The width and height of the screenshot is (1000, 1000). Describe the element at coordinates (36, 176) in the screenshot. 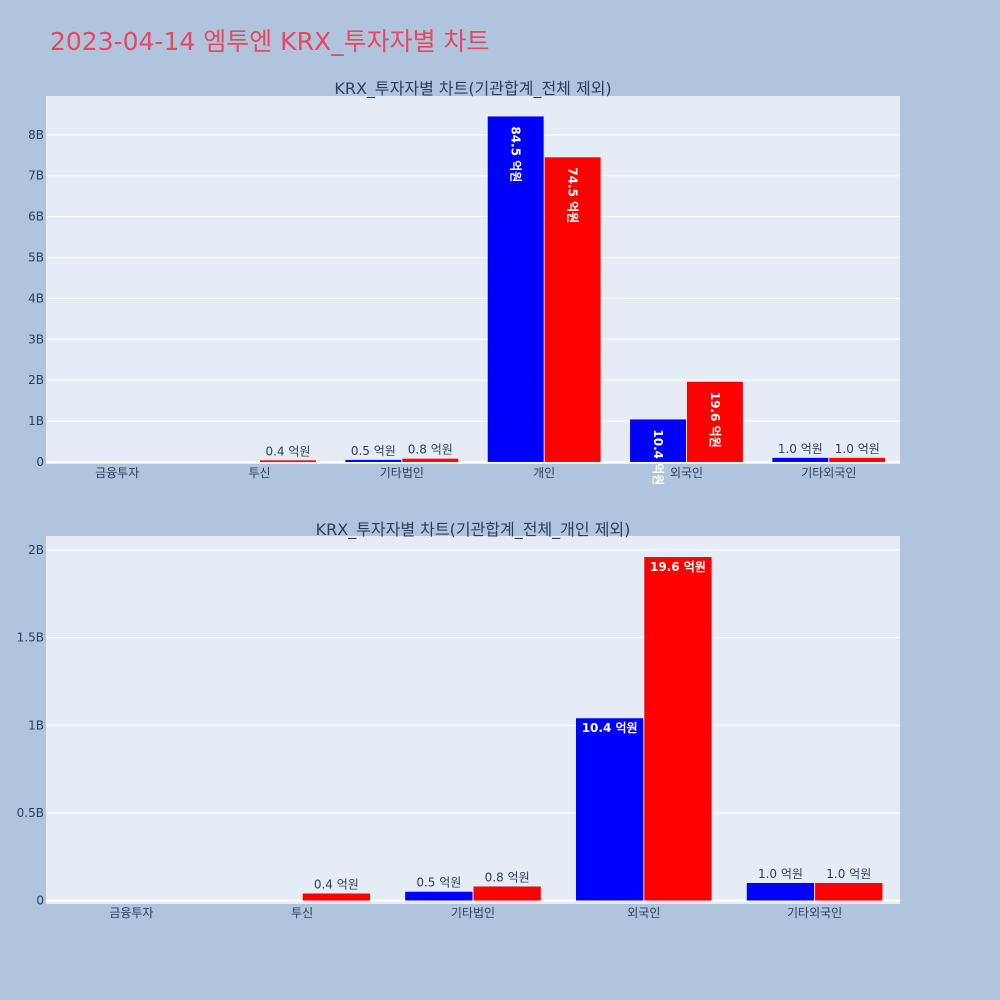

I see `y-tick-label: 7B` at that location.